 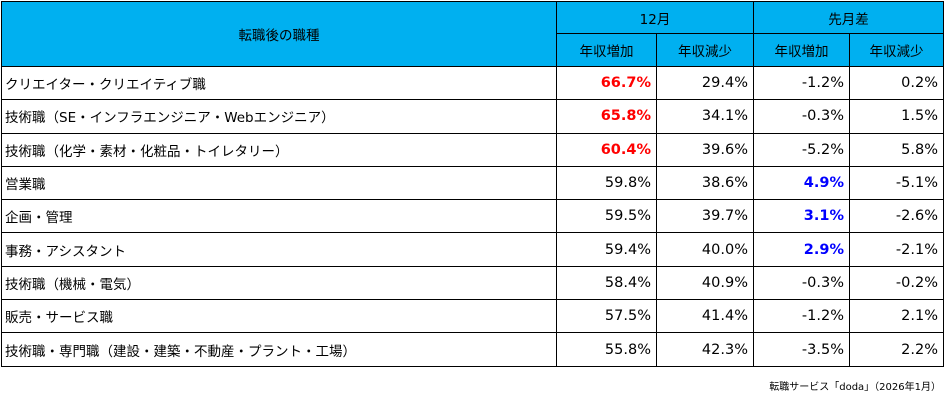 What do you see at coordinates (705, 50) in the screenshot?
I see `header-month-decrease: 年収減少` at bounding box center [705, 50].